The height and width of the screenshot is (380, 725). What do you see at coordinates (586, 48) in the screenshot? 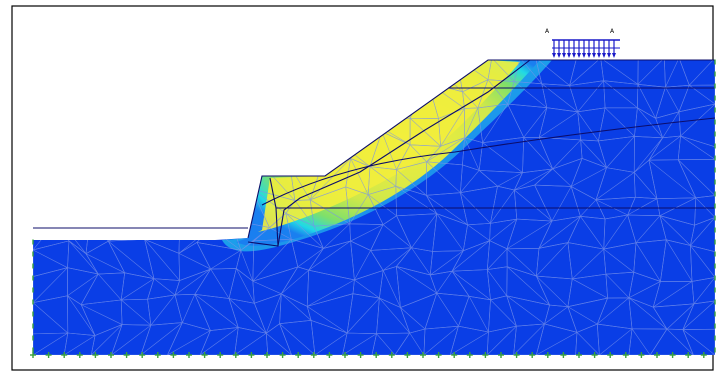
I see `distributed-load-icon` at bounding box center [586, 48].